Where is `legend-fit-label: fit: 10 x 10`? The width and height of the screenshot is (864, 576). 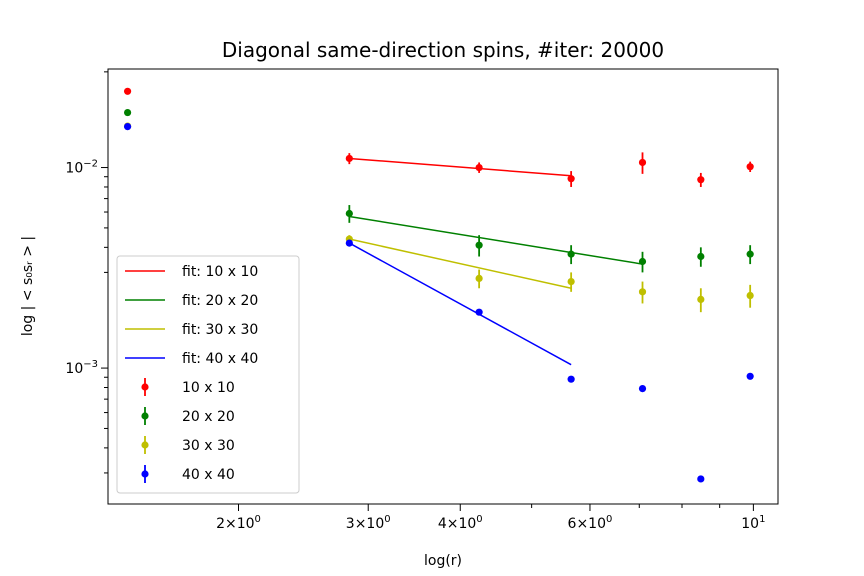 legend-fit-label: fit: 10 x 10 is located at coordinates (220, 272).